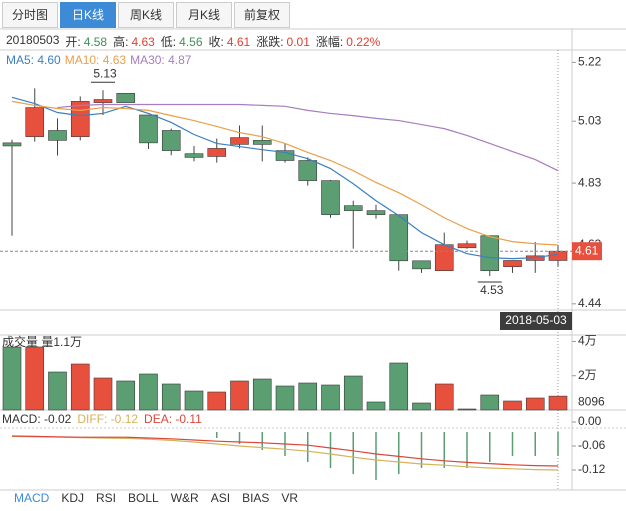 The width and height of the screenshot is (626, 511). What do you see at coordinates (587, 375) in the screenshot?
I see `y-tick-label: 2万` at bounding box center [587, 375].